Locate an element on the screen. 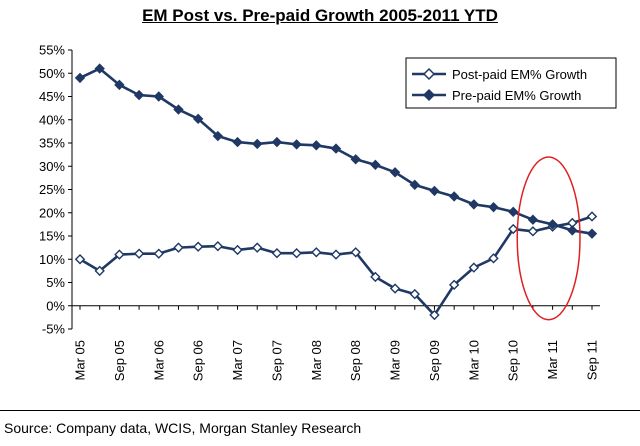  x-tick-label: Mar 08 is located at coordinates (316, 360).